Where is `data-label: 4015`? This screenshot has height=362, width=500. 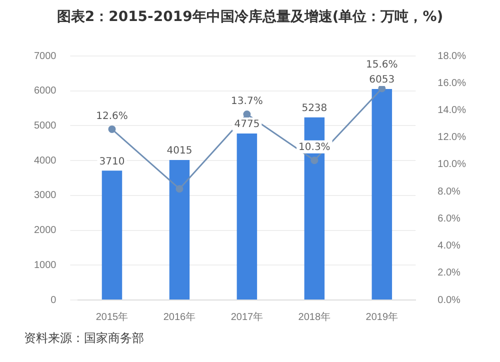 data-label: 4015 is located at coordinates (179, 151).